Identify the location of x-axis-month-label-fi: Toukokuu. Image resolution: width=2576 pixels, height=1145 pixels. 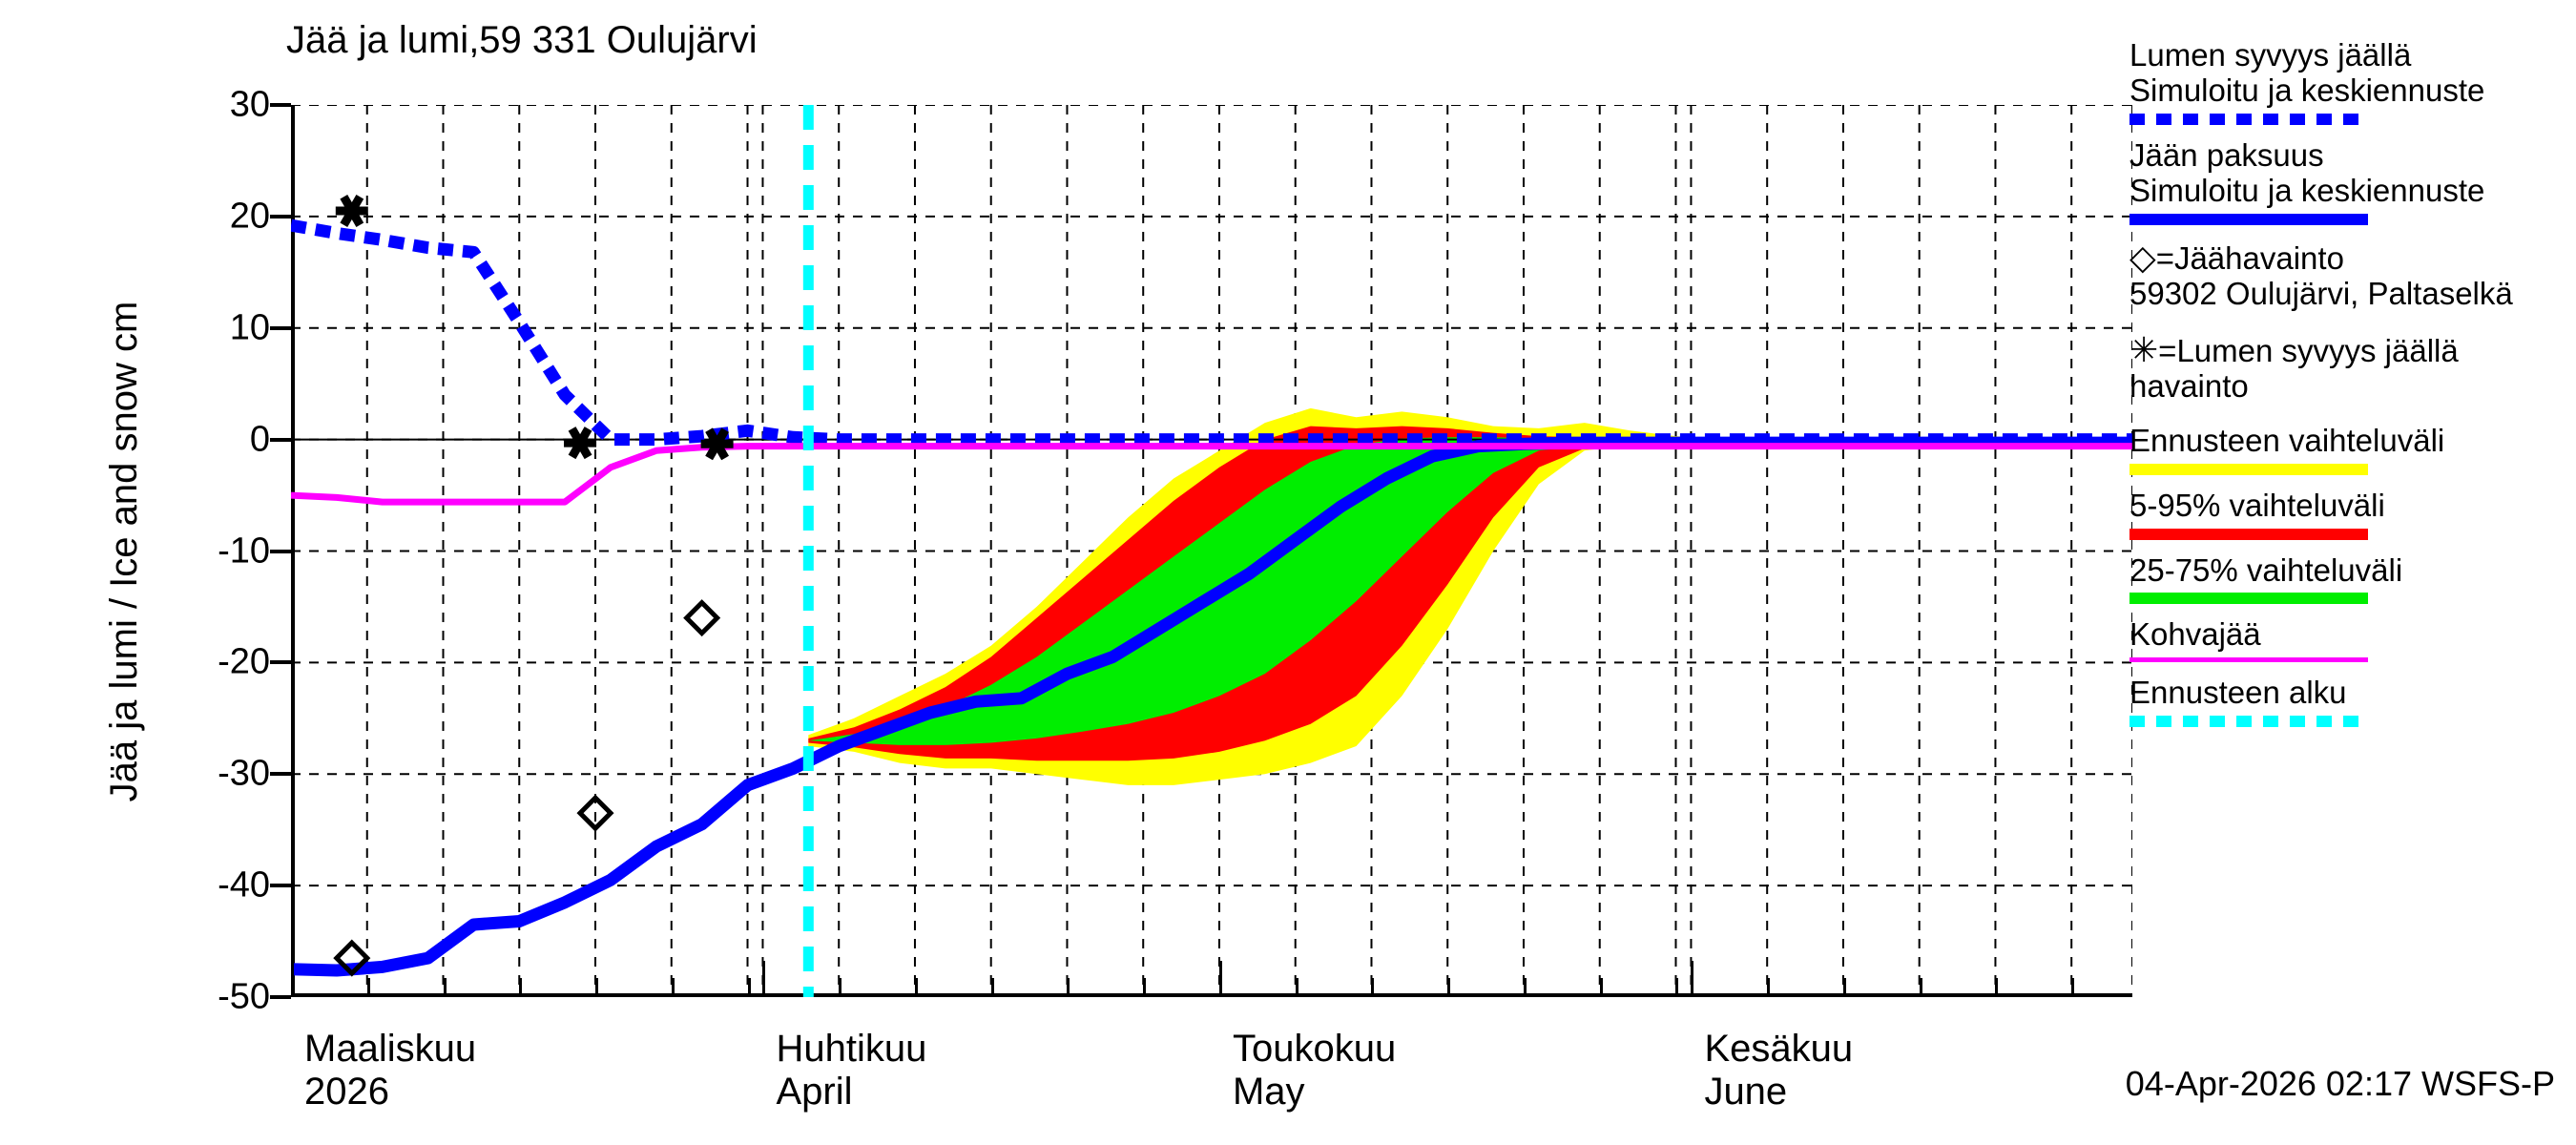
(1314, 1049).